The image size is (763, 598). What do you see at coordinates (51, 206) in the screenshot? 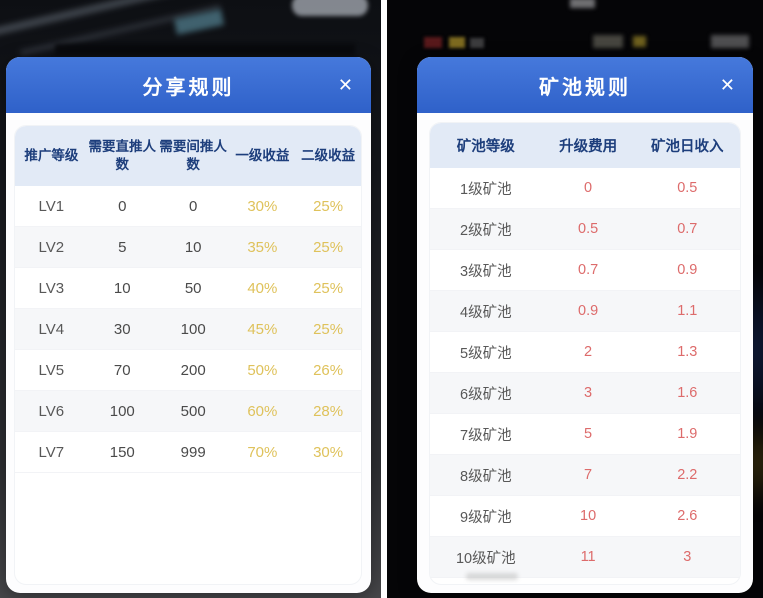
I see `cell-level: LV1` at bounding box center [51, 206].